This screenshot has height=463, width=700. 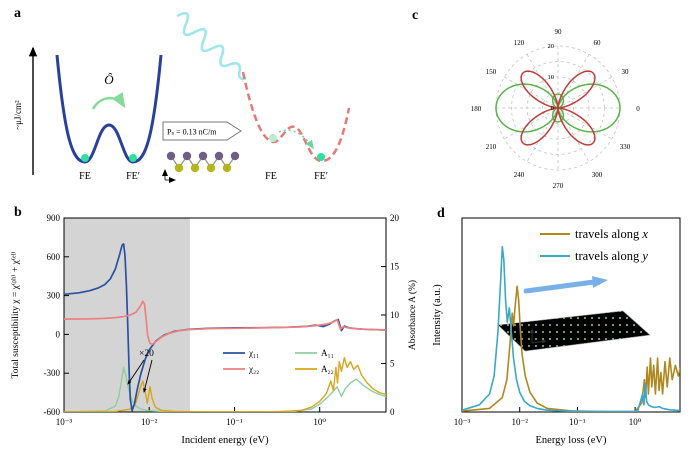 I want to click on inset-axes-icon-d, so click(x=538, y=336).